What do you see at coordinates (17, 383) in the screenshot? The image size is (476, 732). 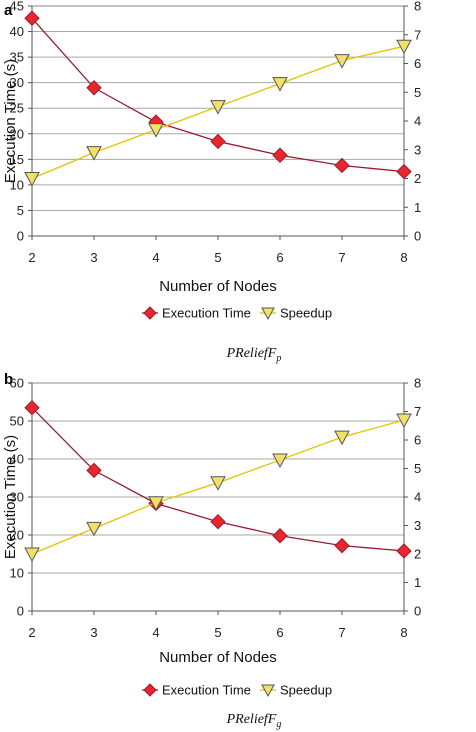 I see `y-tick-left-label: 60` at bounding box center [17, 383].